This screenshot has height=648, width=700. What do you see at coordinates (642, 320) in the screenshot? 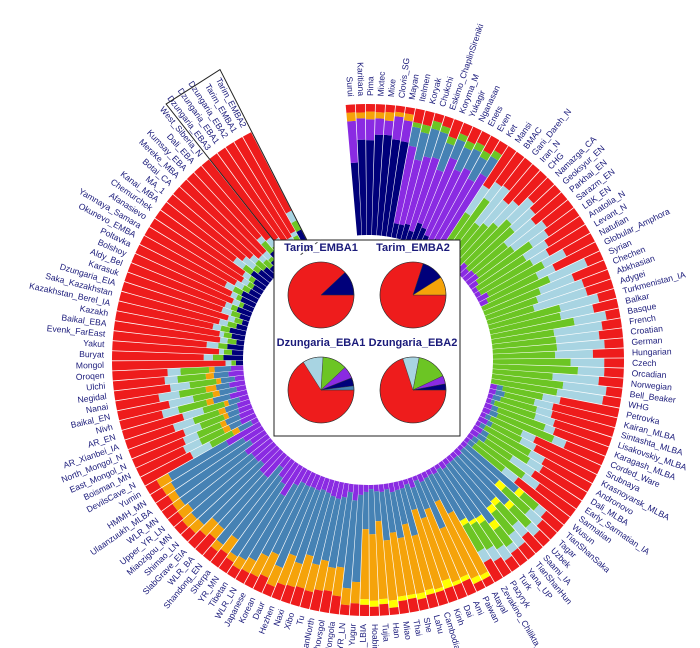
I see `population-label: French` at bounding box center [642, 320].